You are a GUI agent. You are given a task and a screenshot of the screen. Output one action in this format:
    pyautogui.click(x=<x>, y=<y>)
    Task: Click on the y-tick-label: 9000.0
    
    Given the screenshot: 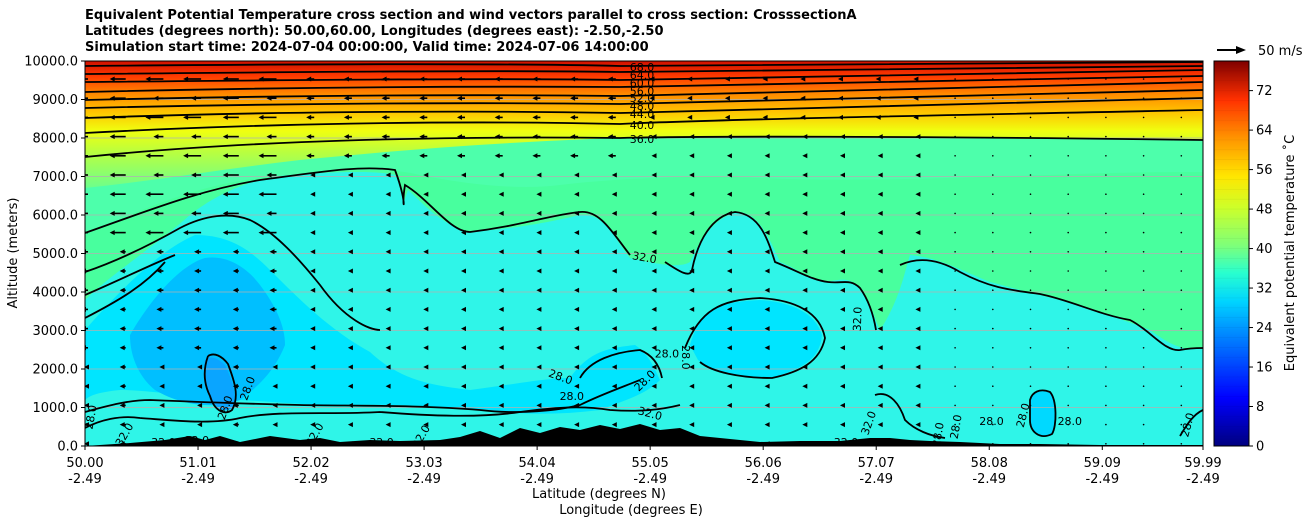 What is the action you would take?
    pyautogui.click(x=56, y=100)
    